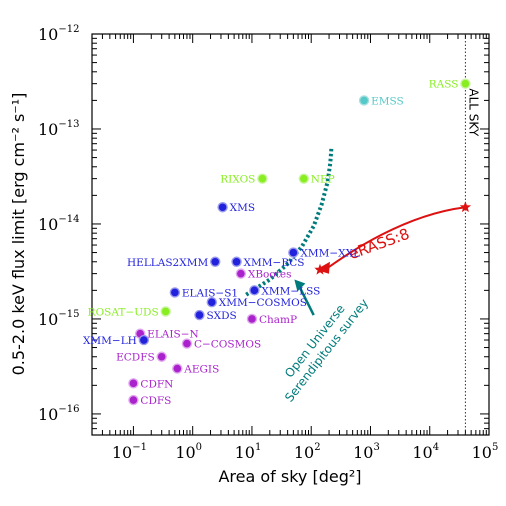  Describe the element at coordinates (254, 290) in the screenshot. I see `point-xmm-lss-marker` at that location.